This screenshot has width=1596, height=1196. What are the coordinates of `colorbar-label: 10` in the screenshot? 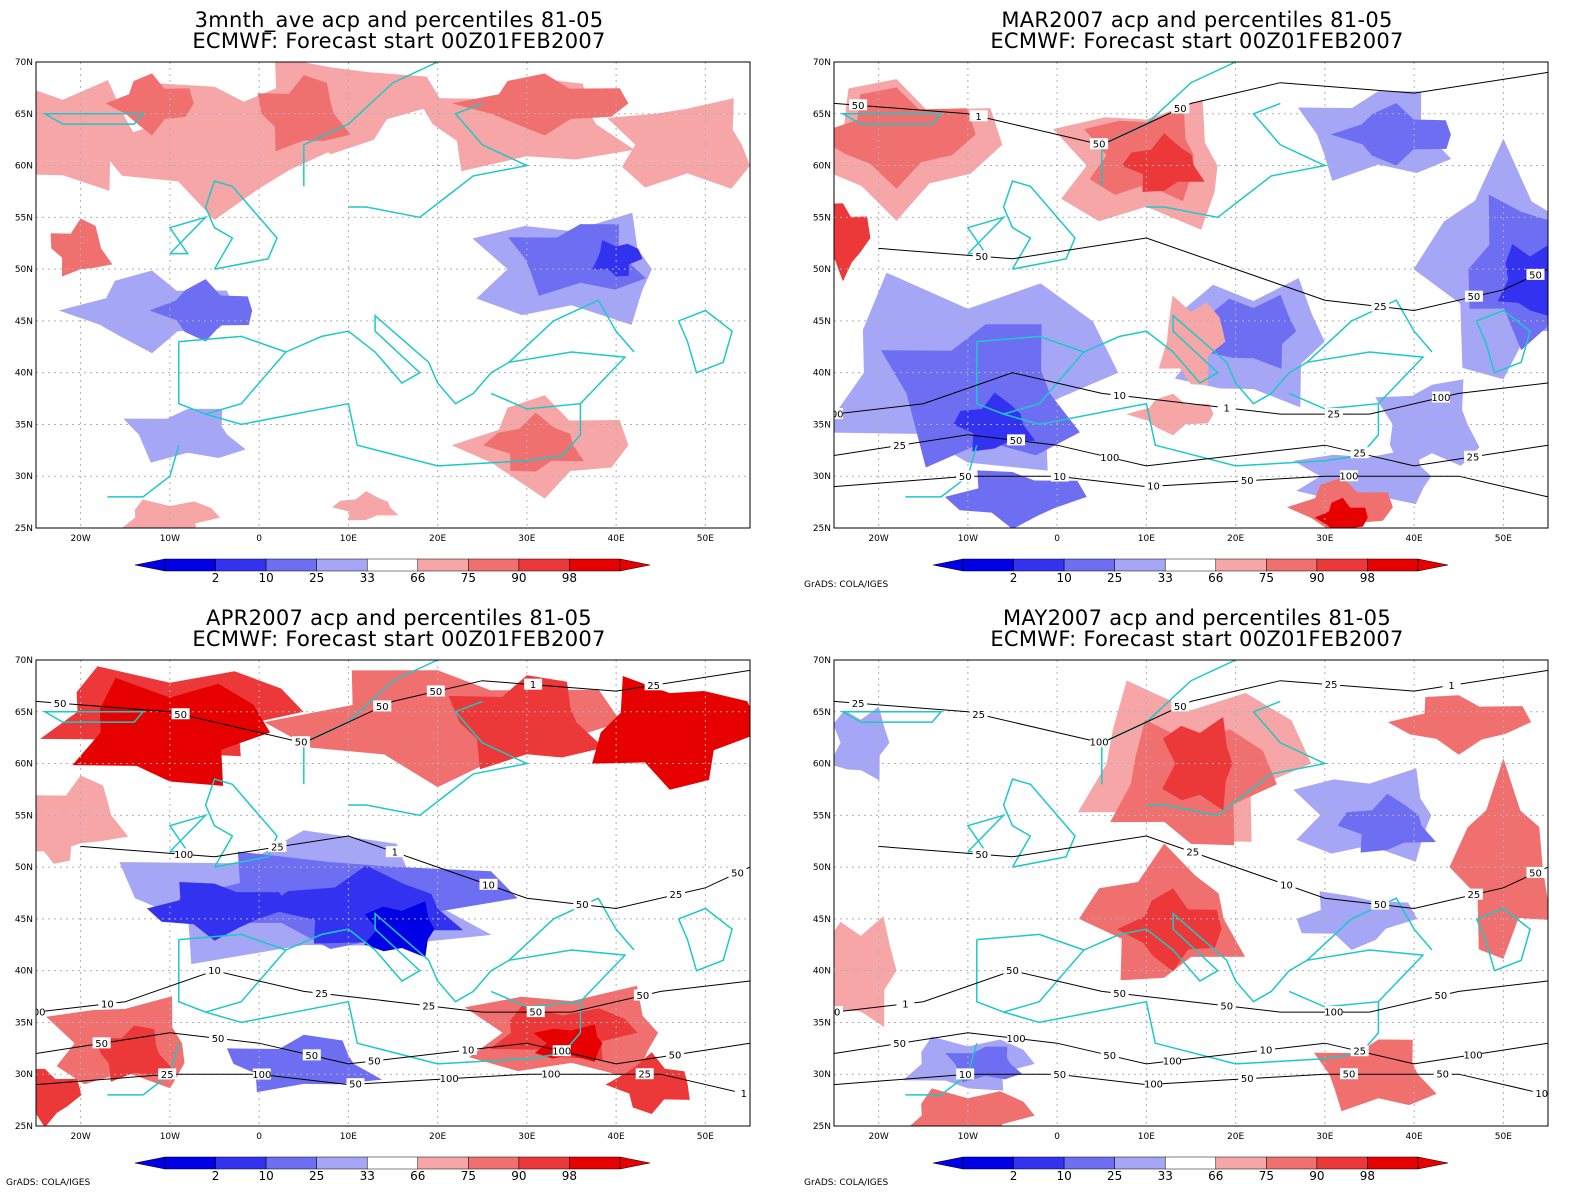 It's located at (265, 578).